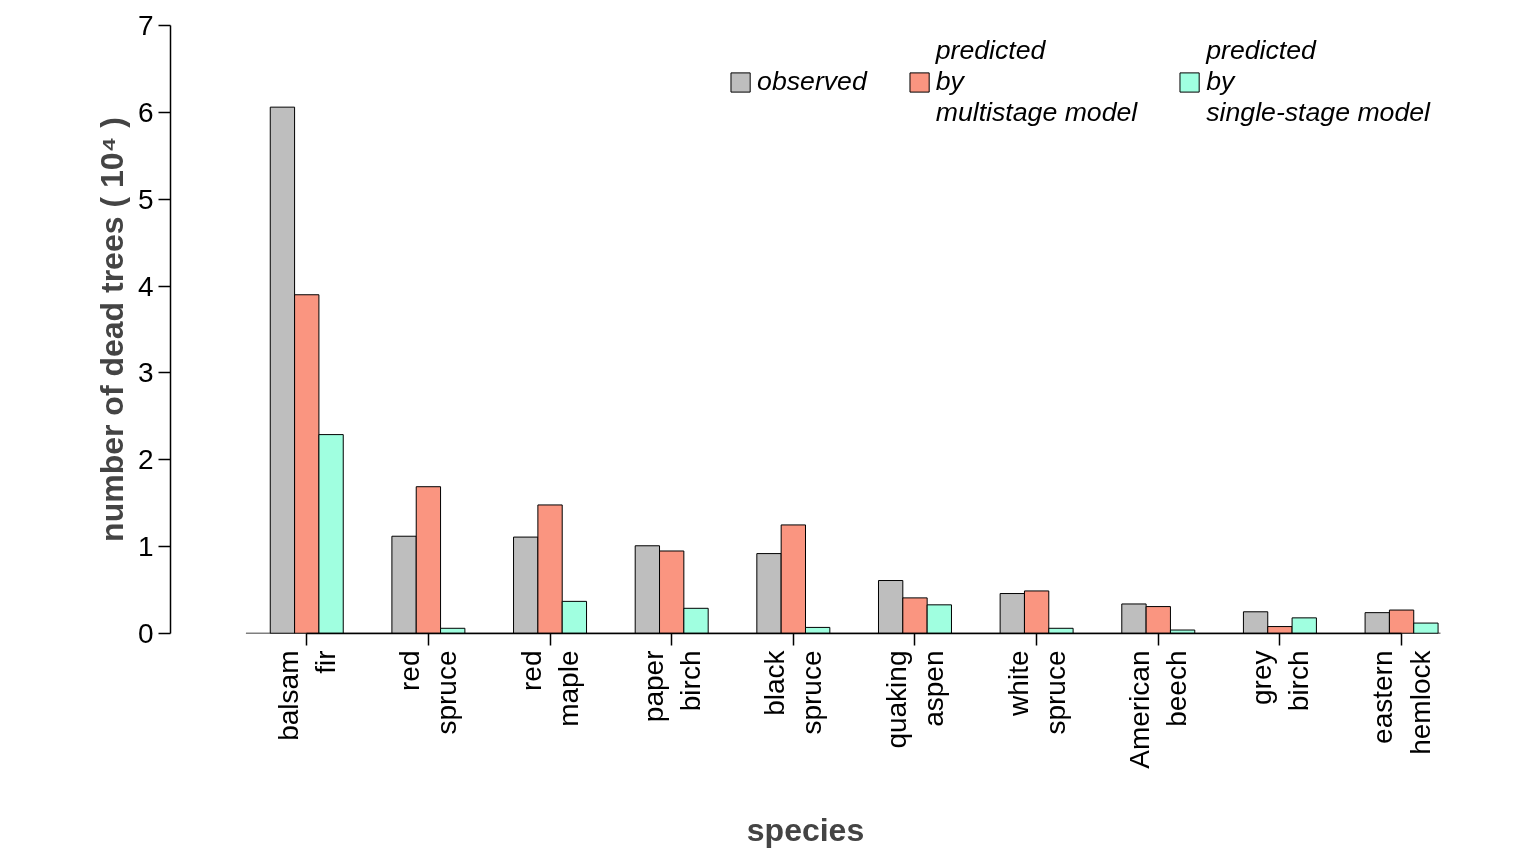 The width and height of the screenshot is (1516, 866). What do you see at coordinates (1036, 81) in the screenshot?
I see `legend-label: predicted by multistage model` at bounding box center [1036, 81].